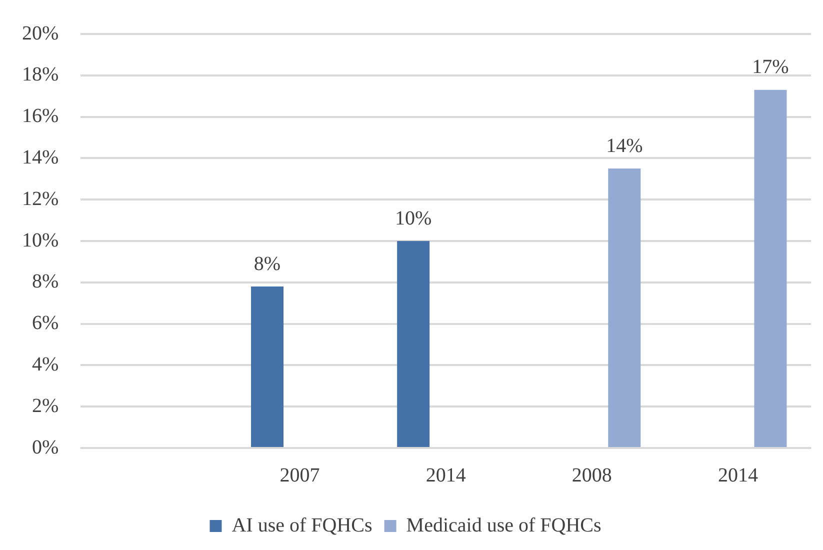 This screenshot has height=550, width=823. Describe the element at coordinates (300, 475) in the screenshot. I see `x-tick-label: 2007` at that location.